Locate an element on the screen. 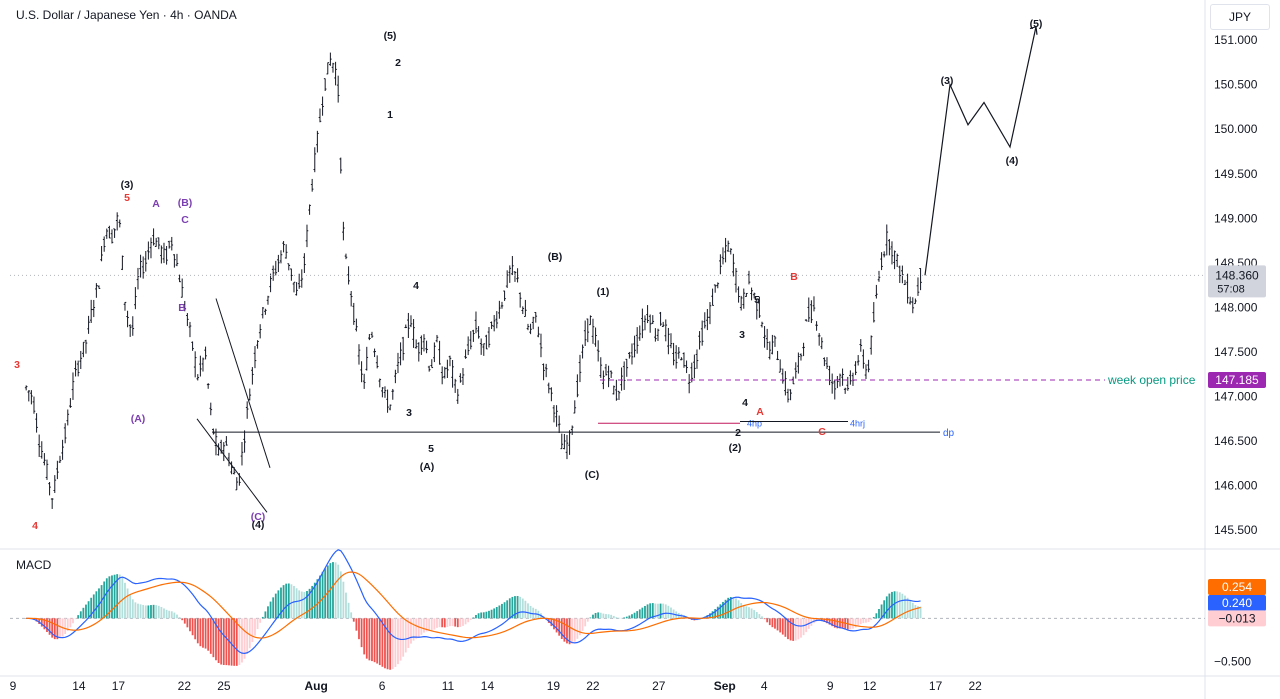 The width and height of the screenshot is (1280, 699). countdown-value: 57:08 is located at coordinates (1231, 289).